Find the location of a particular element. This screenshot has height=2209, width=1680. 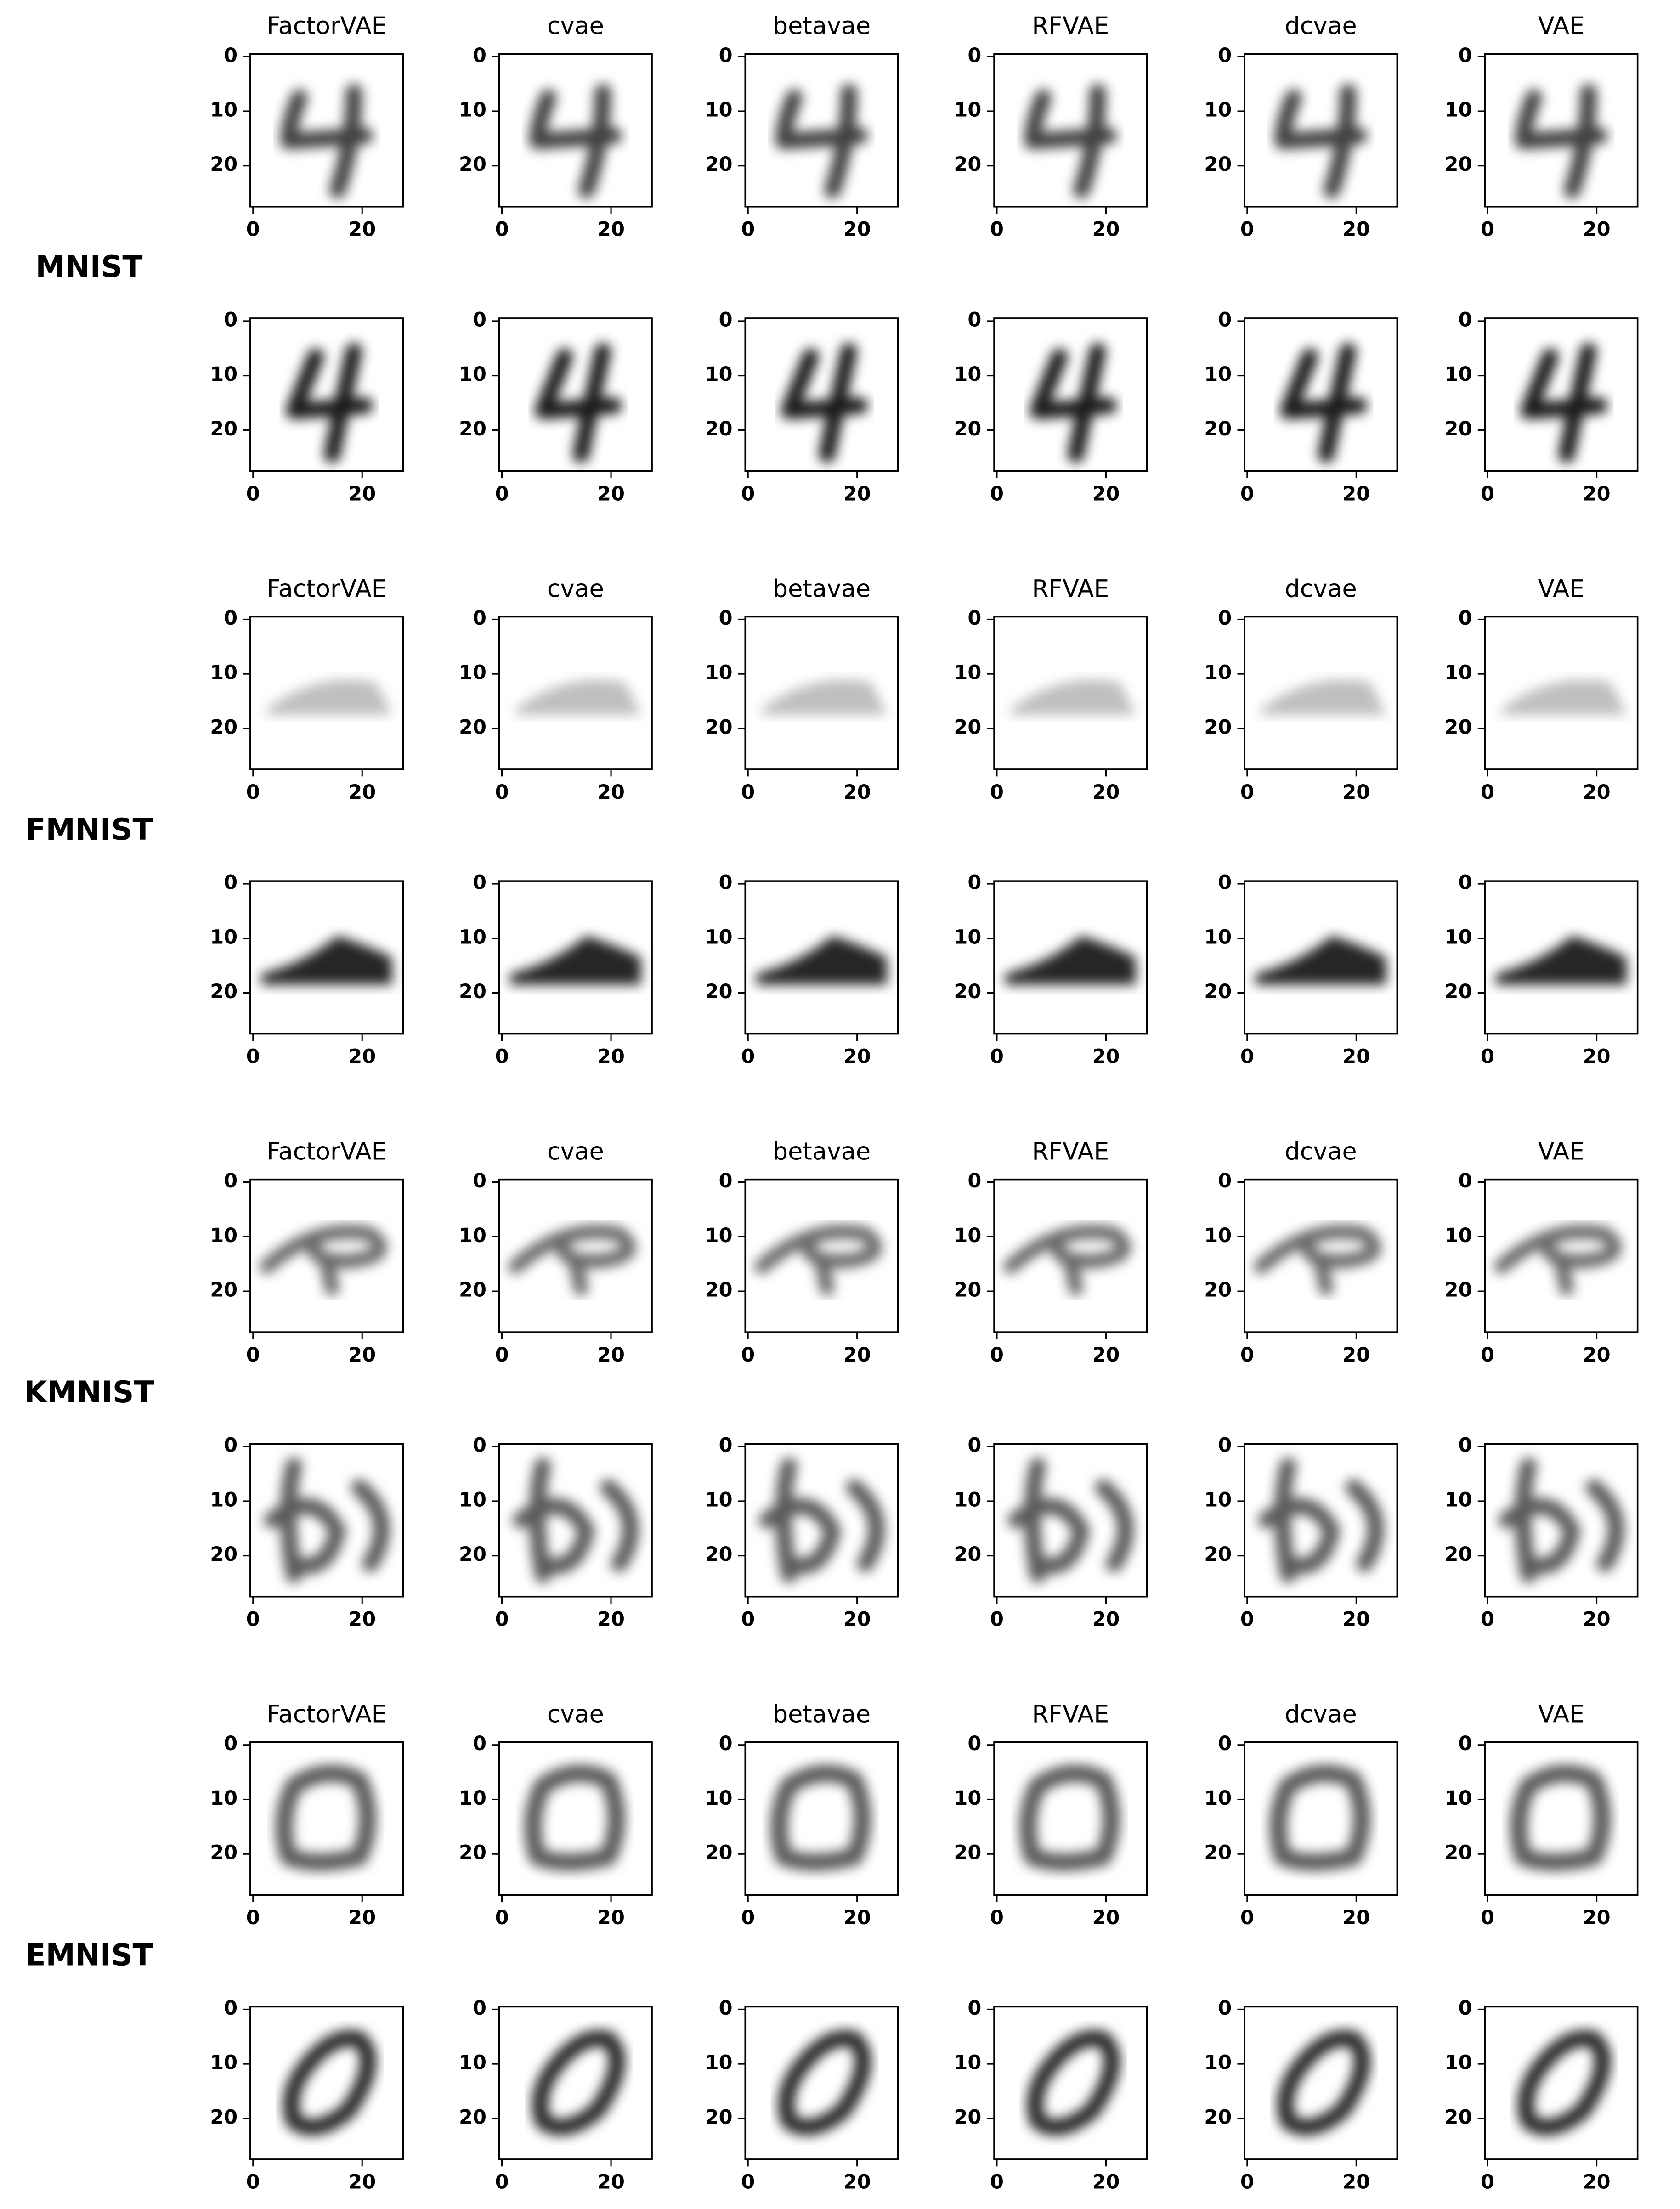

row-label: EMNIST is located at coordinates (89, 1955).